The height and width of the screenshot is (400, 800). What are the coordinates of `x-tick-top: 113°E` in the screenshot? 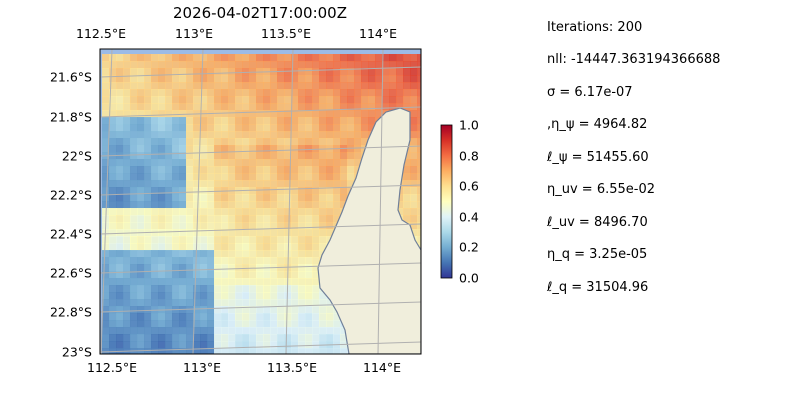 It's located at (194, 33).